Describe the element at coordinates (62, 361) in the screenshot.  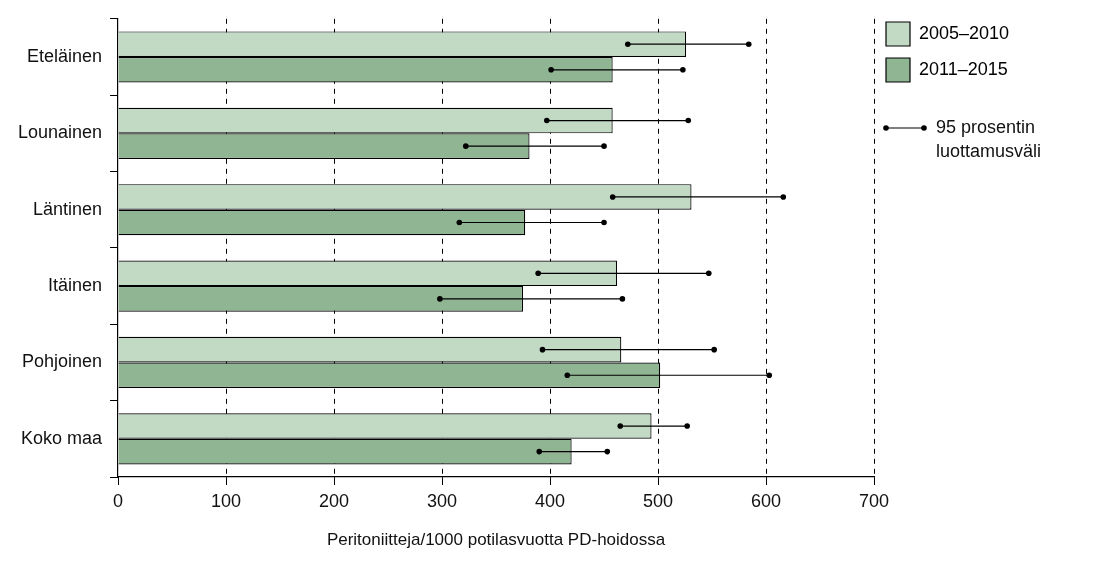
I see `y-tick-label: Pohjoinen` at that location.